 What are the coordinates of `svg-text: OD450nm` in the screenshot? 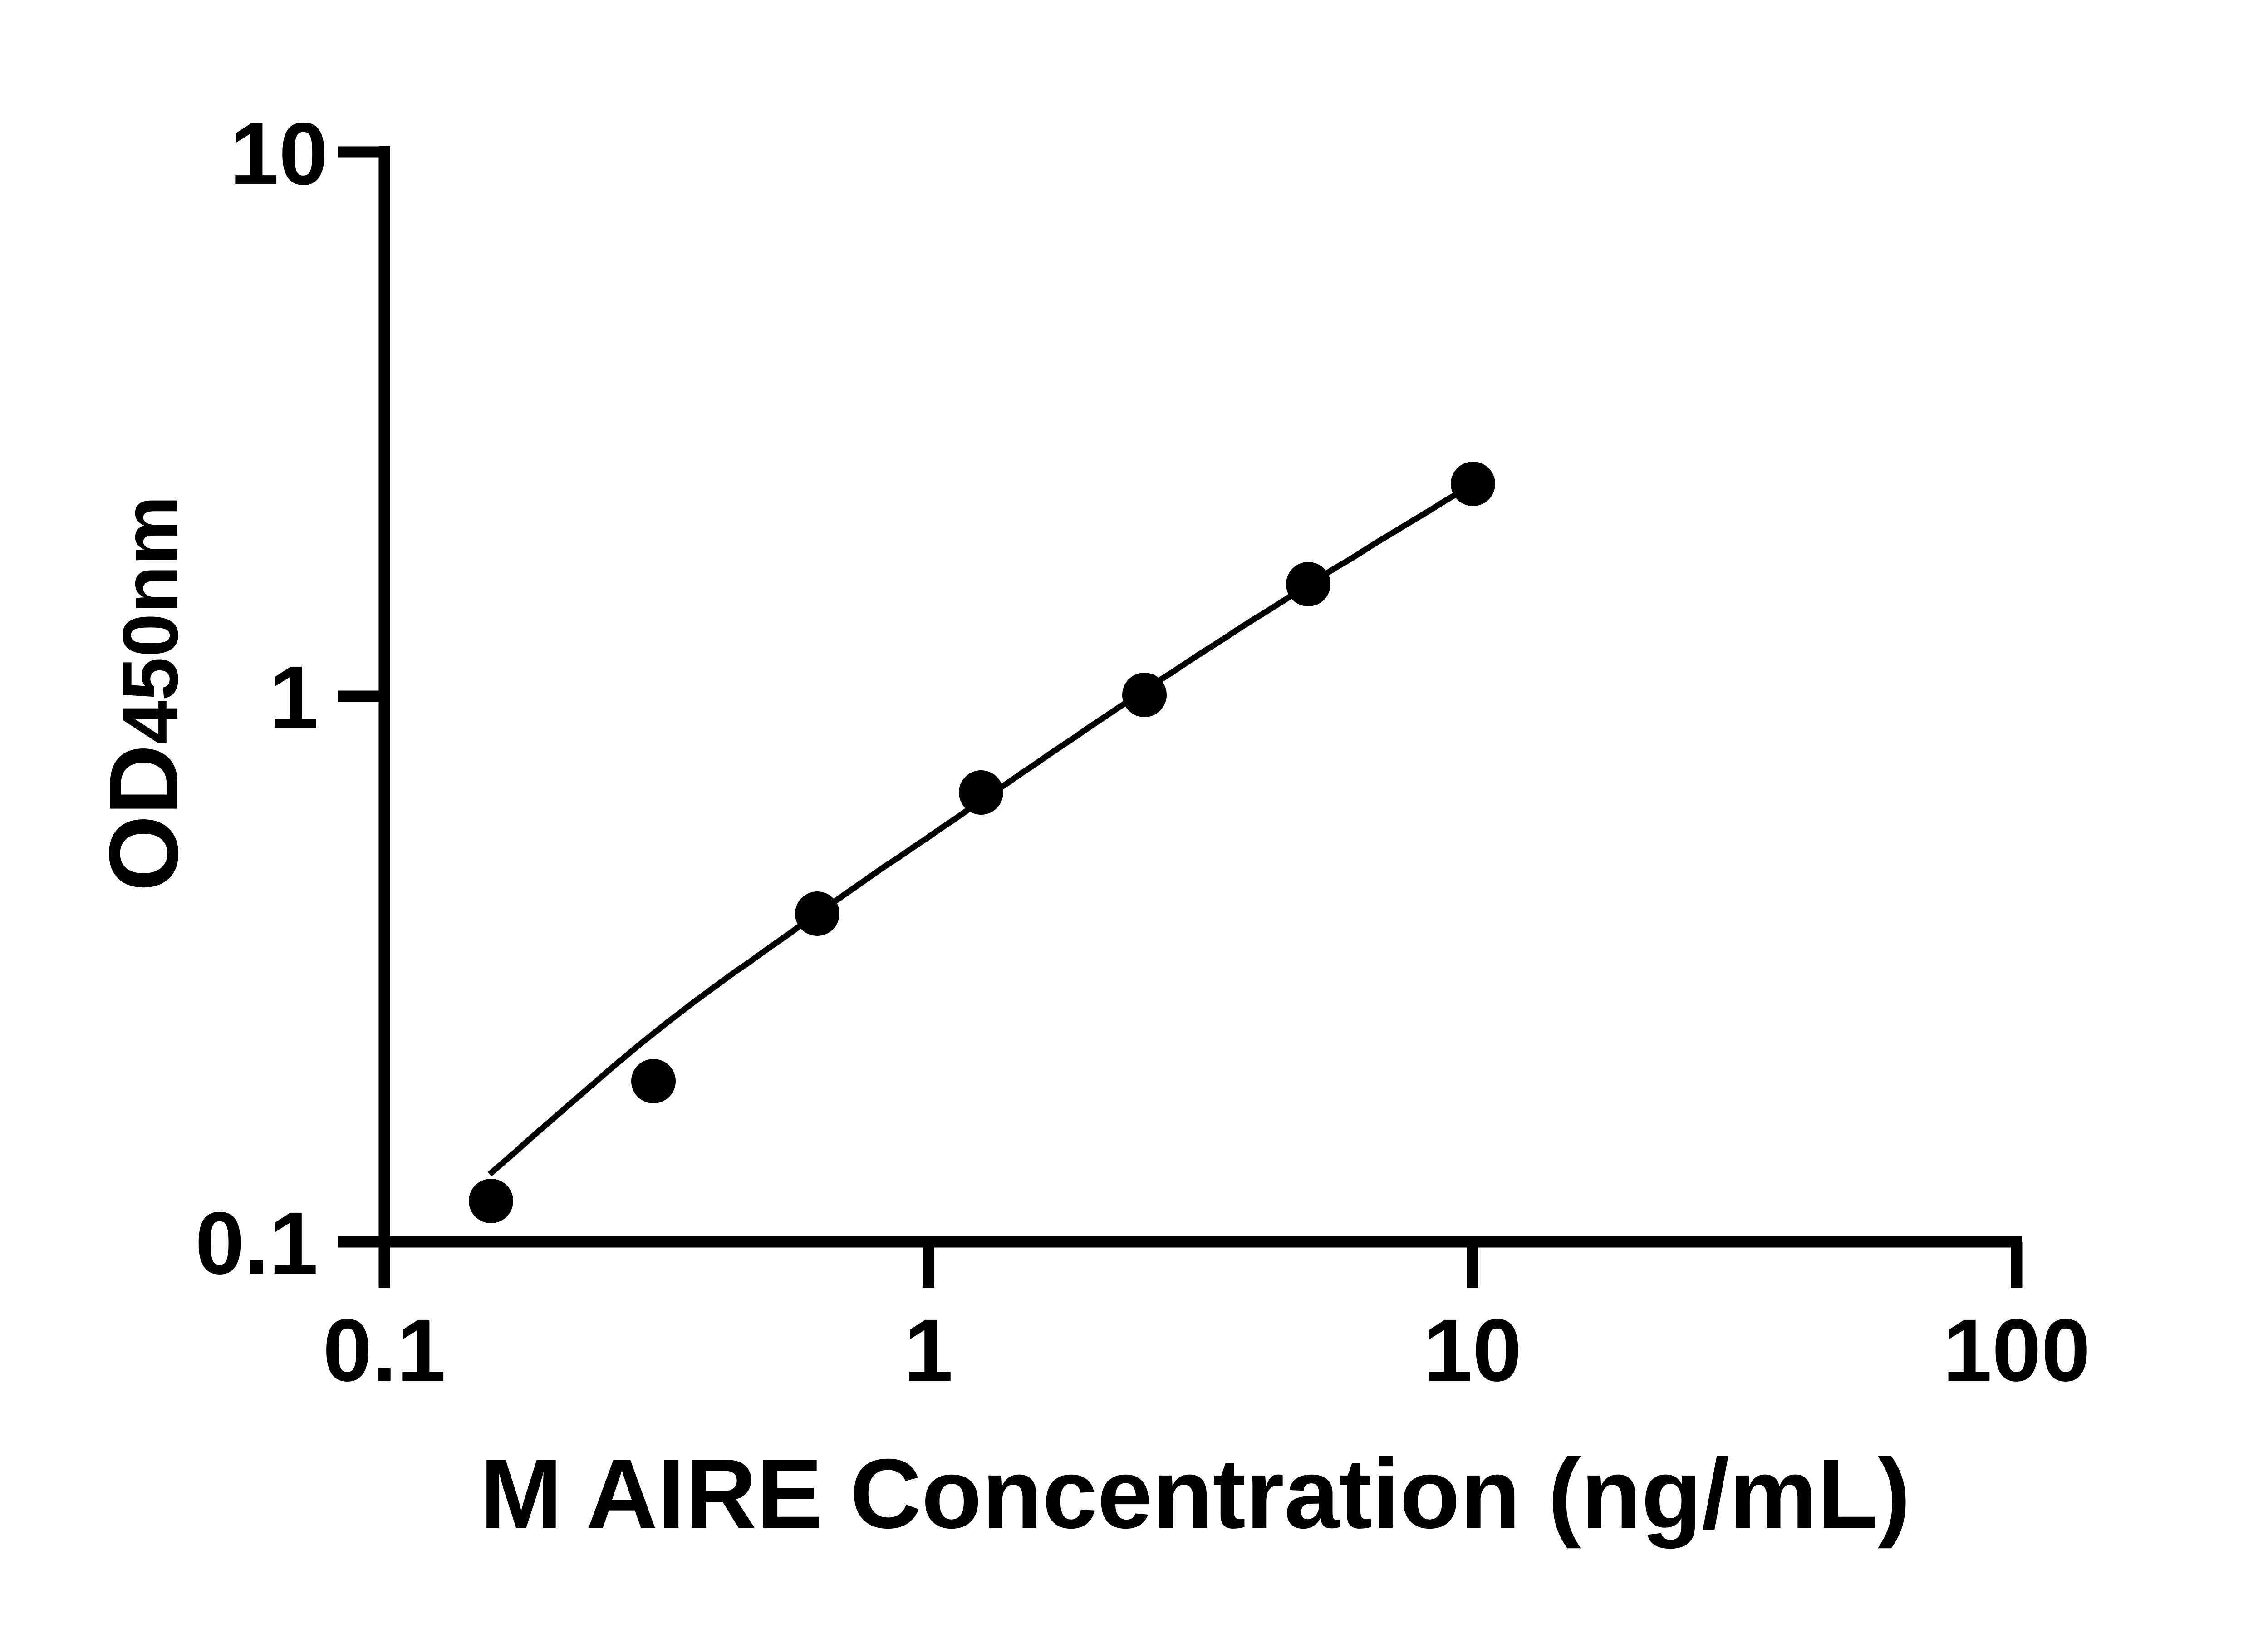 It's located at (143, 693).